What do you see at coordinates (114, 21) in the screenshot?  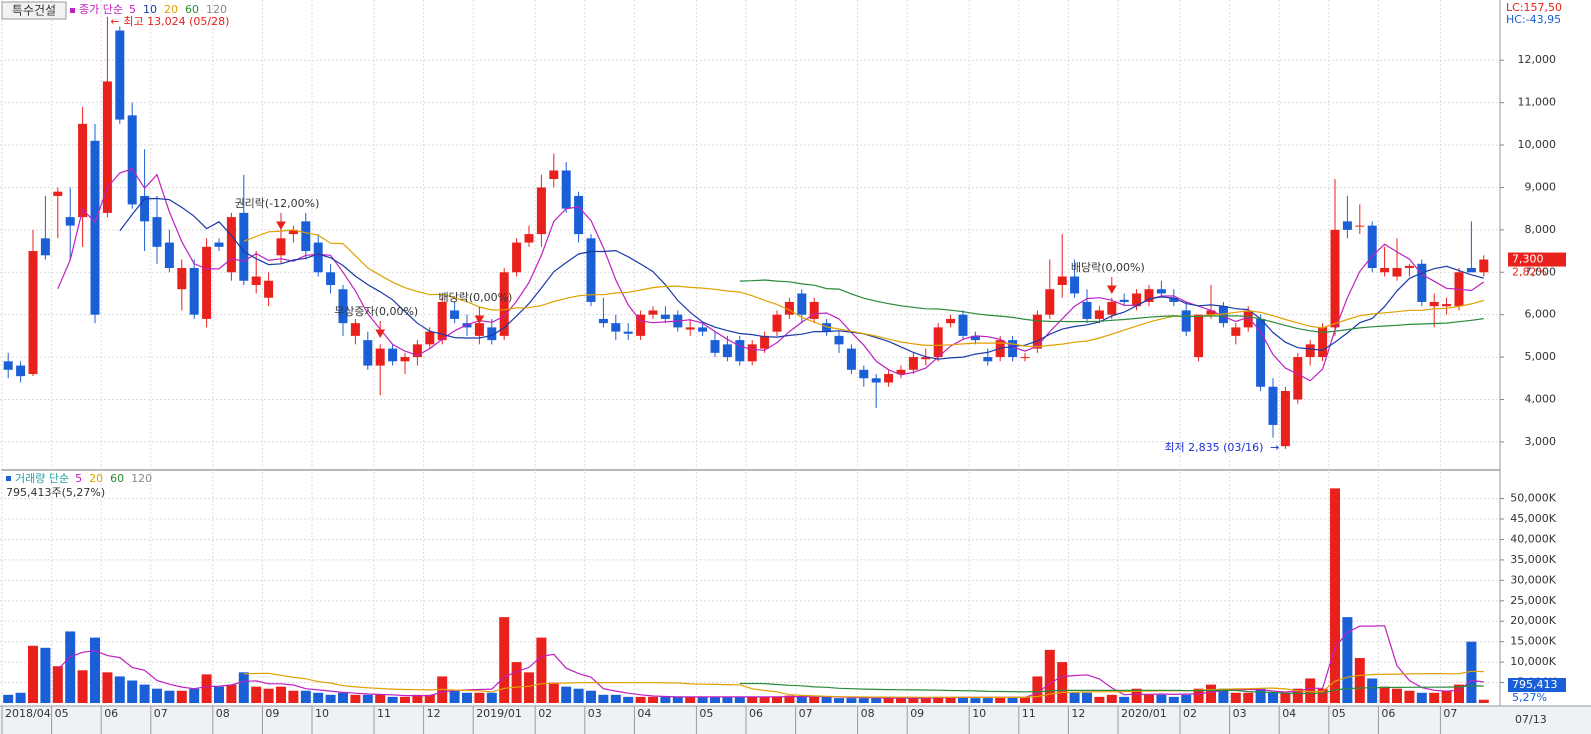 I see `high-arrow: ←` at bounding box center [114, 21].